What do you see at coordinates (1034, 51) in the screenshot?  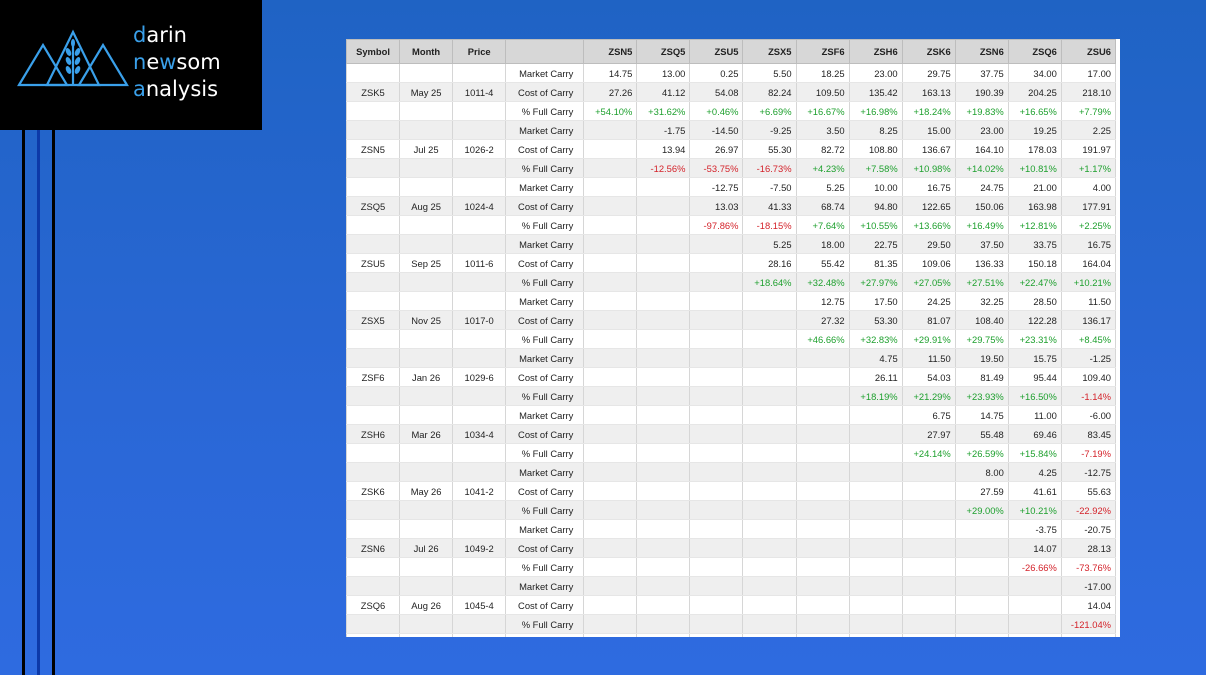 I see `column-header: ZSQ6` at bounding box center [1034, 51].